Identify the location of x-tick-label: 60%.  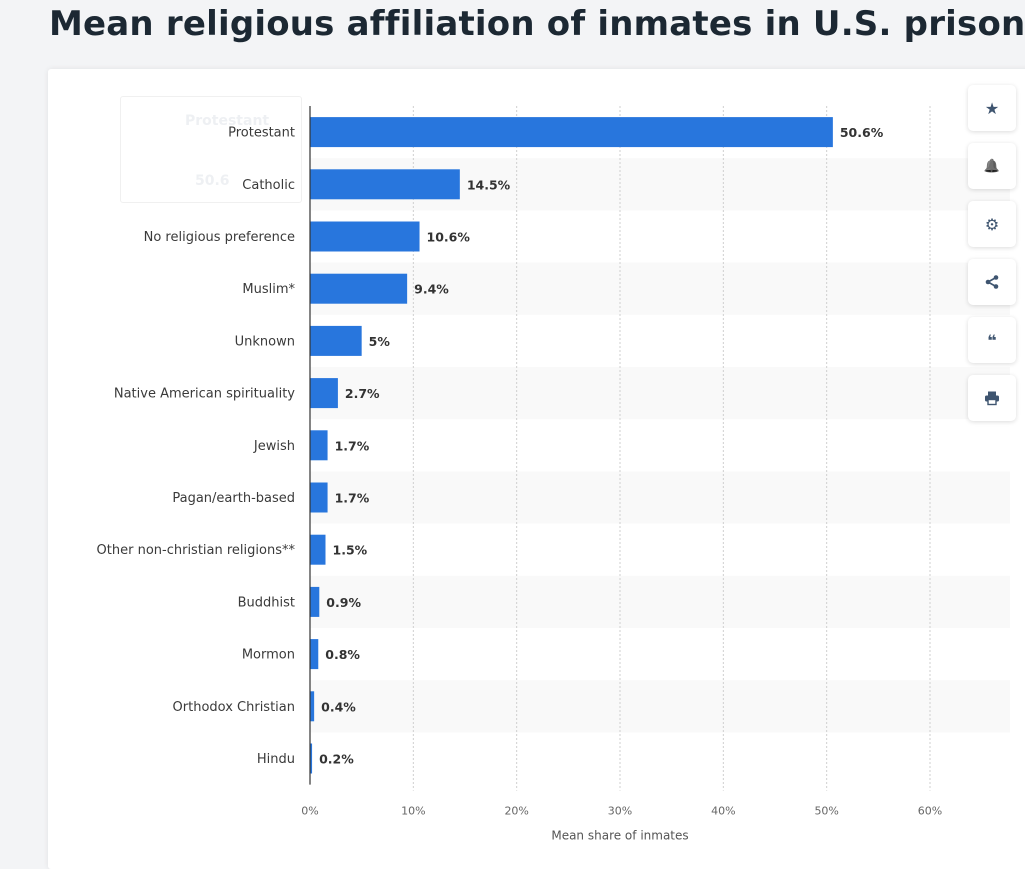
(930, 811).